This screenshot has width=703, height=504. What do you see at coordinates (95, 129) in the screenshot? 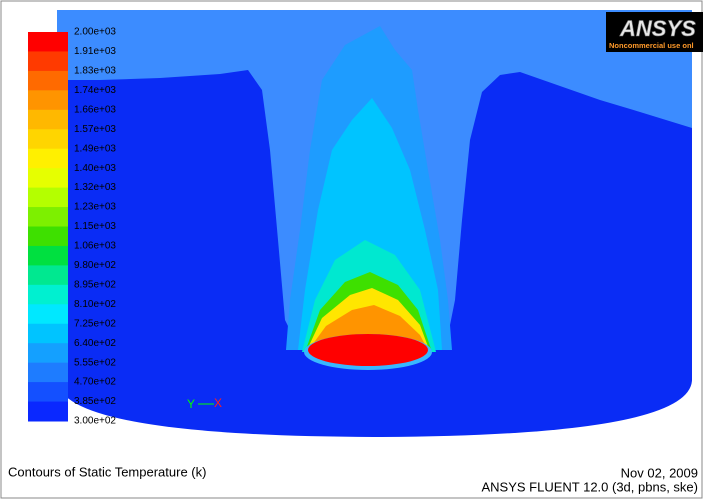
I see `legend-label: 1.57e+03` at bounding box center [95, 129].